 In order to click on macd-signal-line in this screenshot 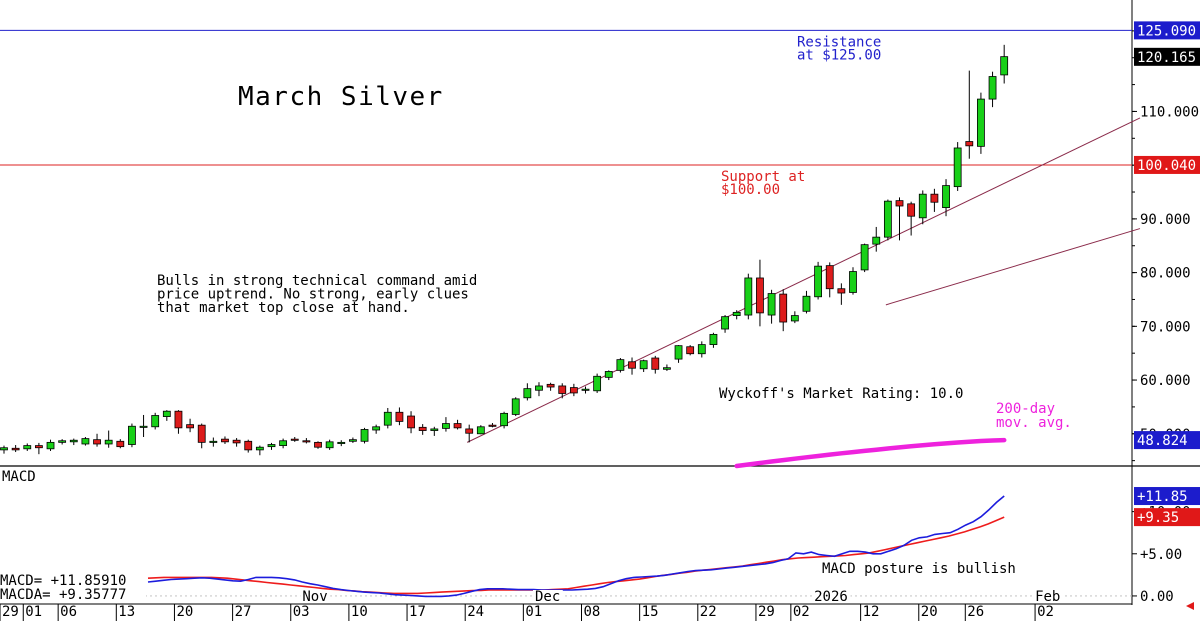, I will do `click(576, 555)`.